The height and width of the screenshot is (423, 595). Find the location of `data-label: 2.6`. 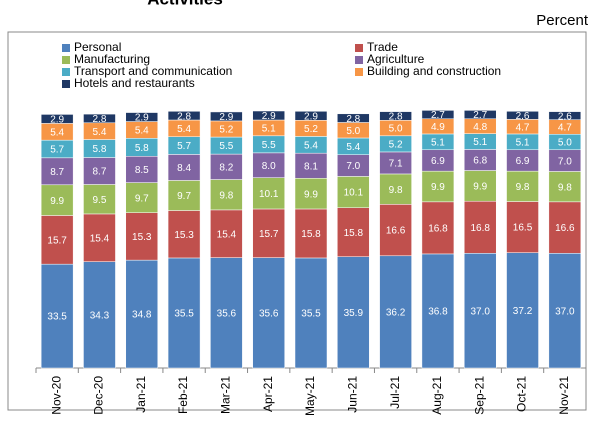

data-label: 2.6 is located at coordinates (565, 116).